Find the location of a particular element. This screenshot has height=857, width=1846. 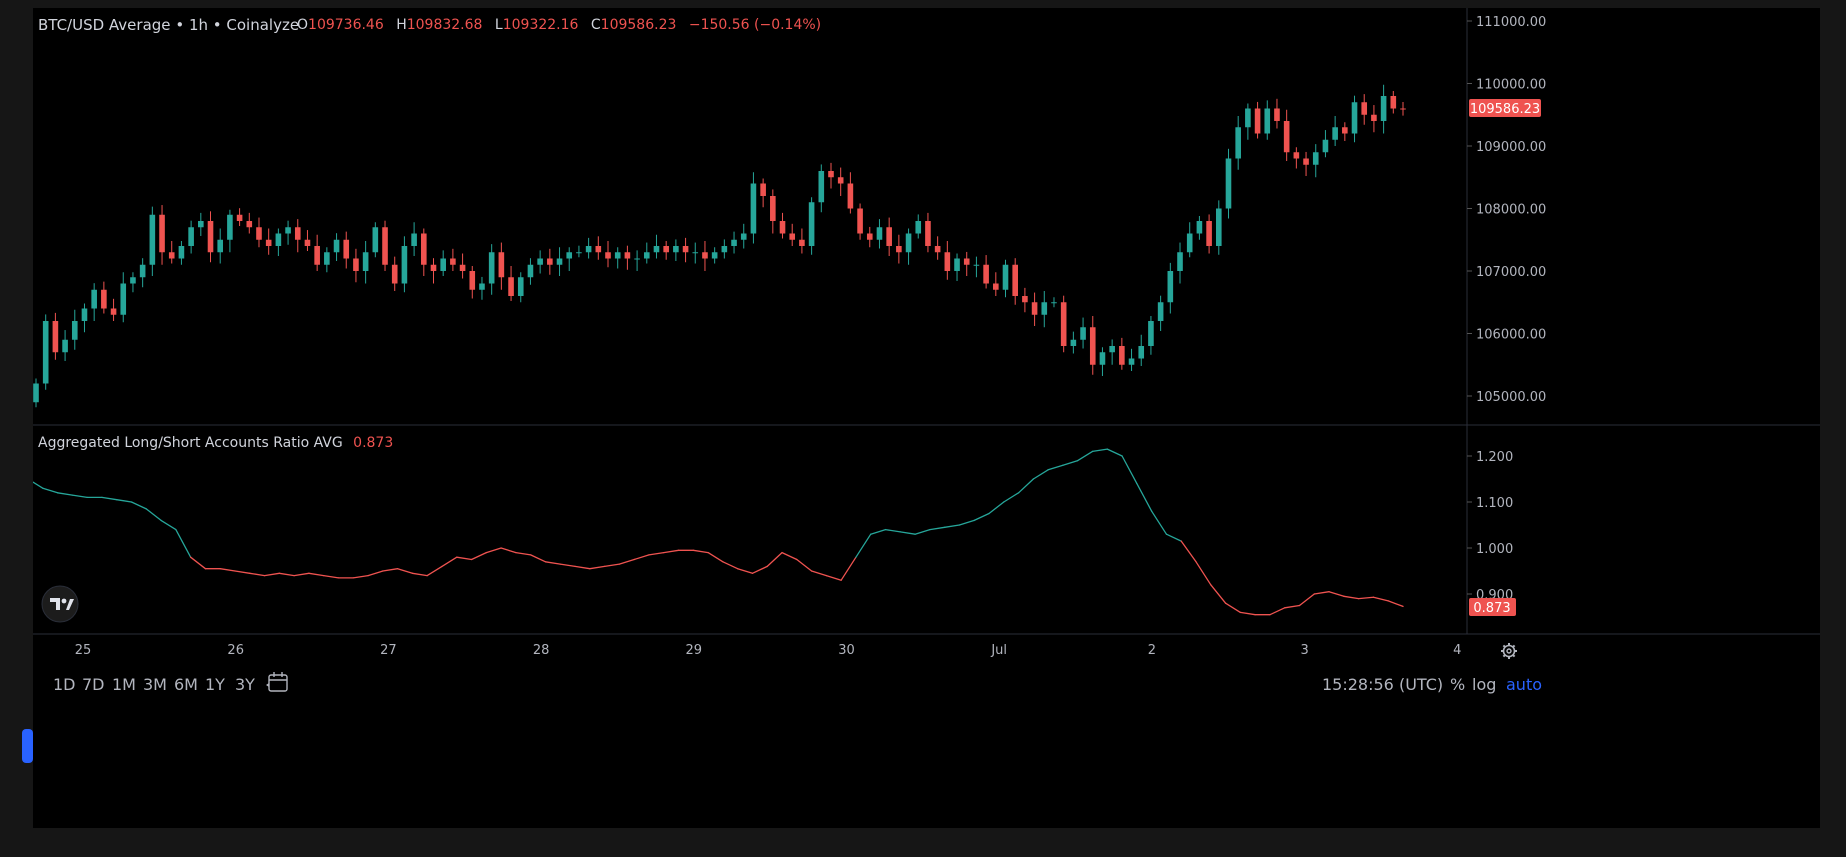

log-toggle: log is located at coordinates (1484, 684).